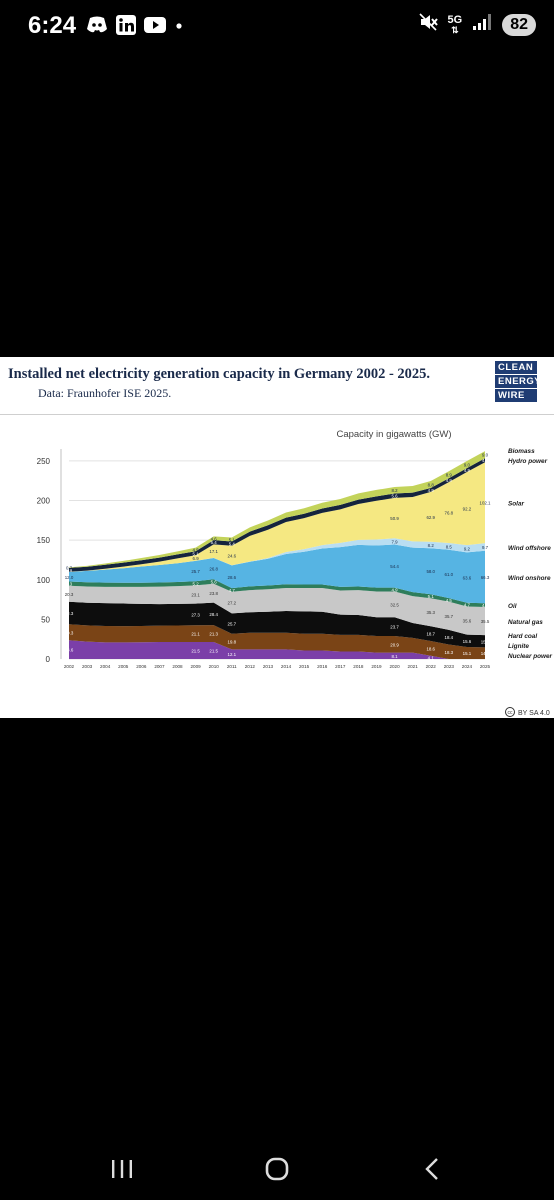 The height and width of the screenshot is (1200, 554). What do you see at coordinates (214, 542) in the screenshot?
I see `data-label: 5.4` at bounding box center [214, 542].